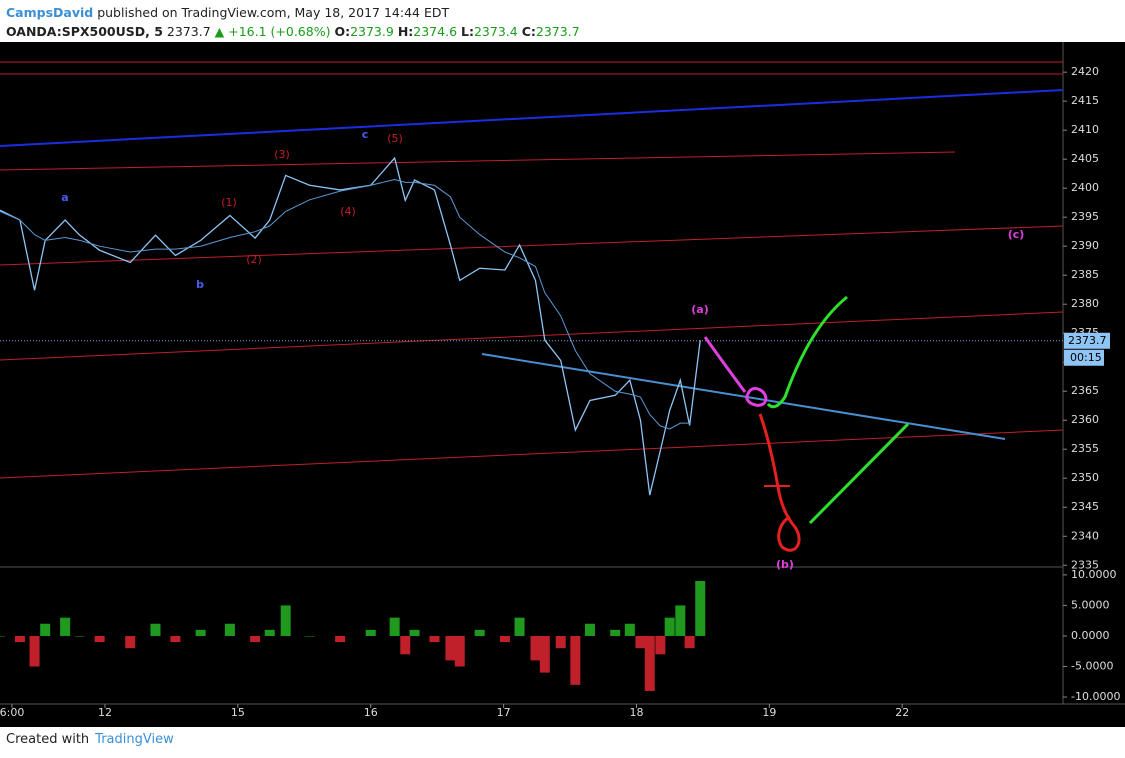 The height and width of the screenshot is (758, 1125). I want to click on y-tick-label: 2355, so click(1085, 448).